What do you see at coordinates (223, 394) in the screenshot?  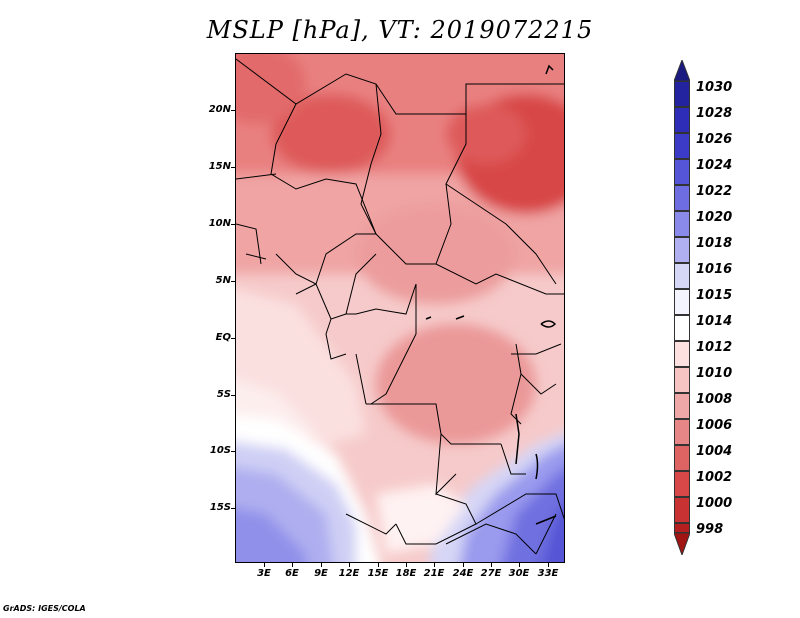 I see `lat-label: 5S` at bounding box center [223, 394].